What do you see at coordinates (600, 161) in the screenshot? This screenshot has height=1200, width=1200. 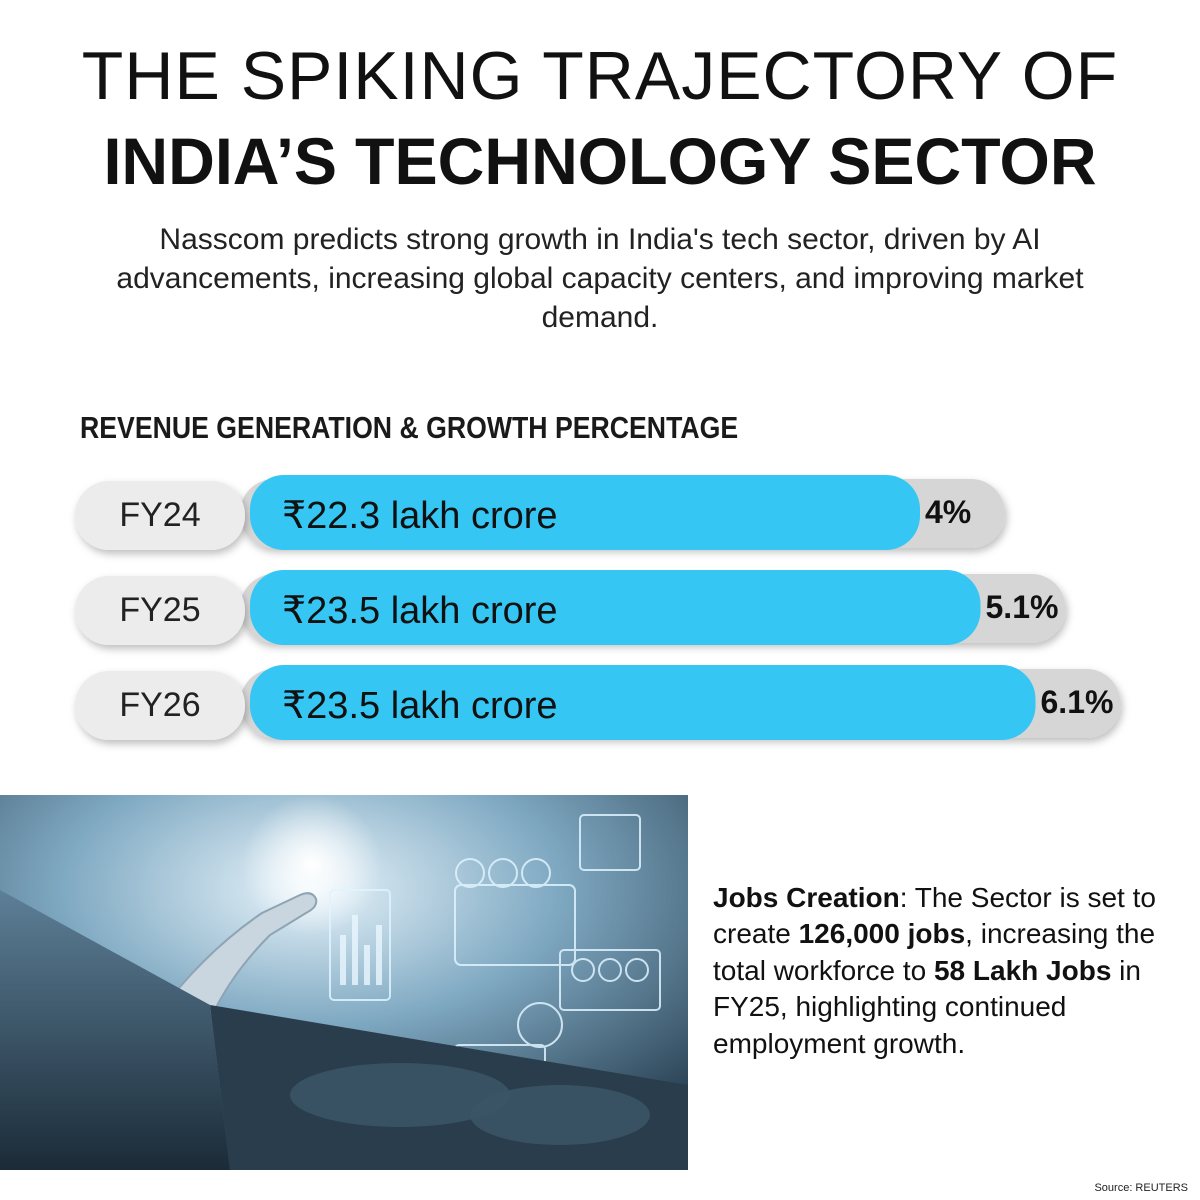 I see `title-line-2: INDIA’S TECHNOLOGY SECTOR` at bounding box center [600, 161].